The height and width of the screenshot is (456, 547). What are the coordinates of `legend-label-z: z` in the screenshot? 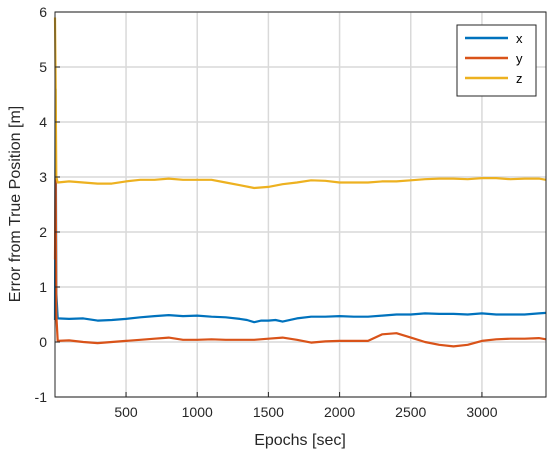 It's located at (519, 78).